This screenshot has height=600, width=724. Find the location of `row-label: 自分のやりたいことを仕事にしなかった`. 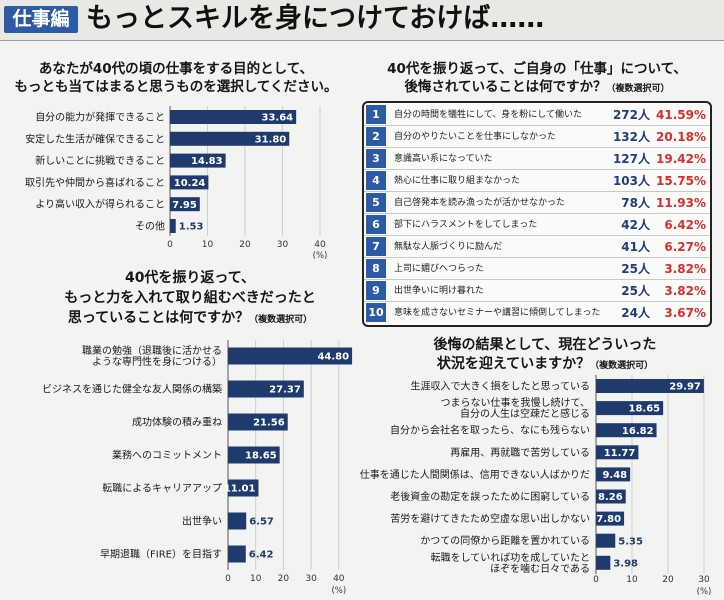

row-label: 自分のやりたいことを仕事にしなかった is located at coordinates (475, 137).